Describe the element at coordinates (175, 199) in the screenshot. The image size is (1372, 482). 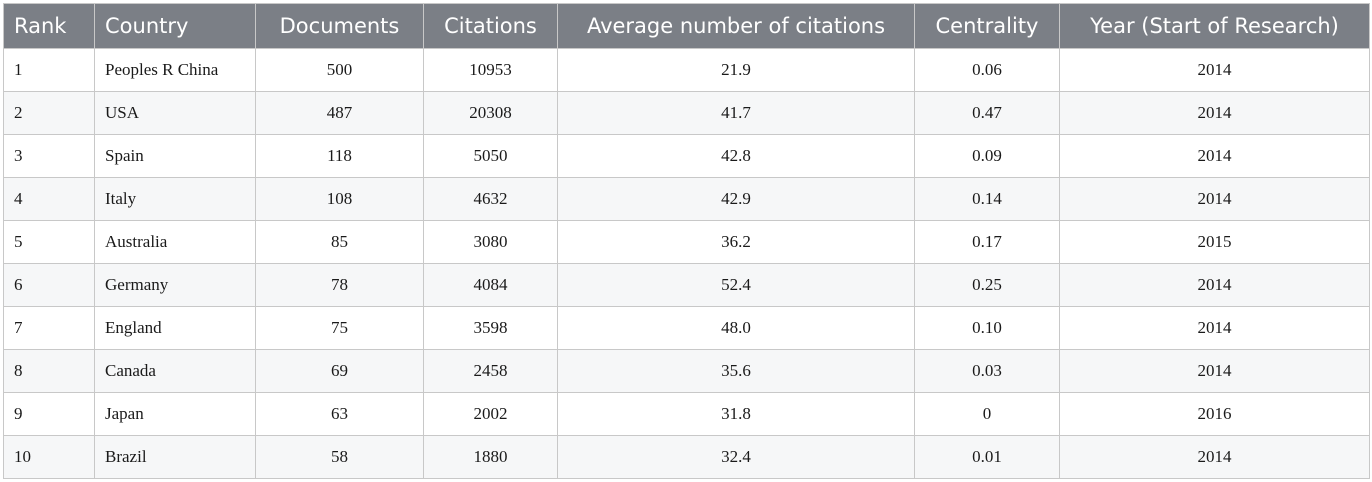
I see `cell-country: Italy` at that location.